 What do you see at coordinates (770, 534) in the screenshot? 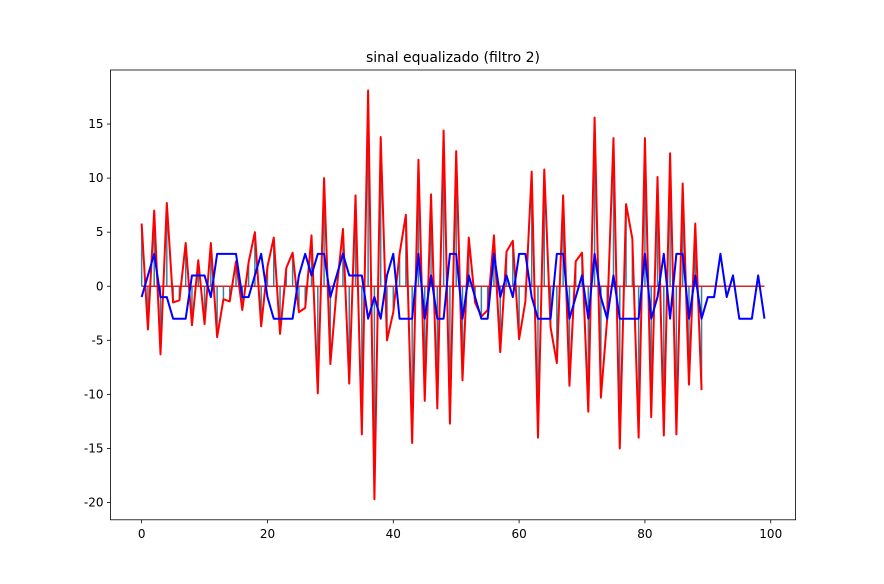
I see `x-tick-label: 100` at bounding box center [770, 534].